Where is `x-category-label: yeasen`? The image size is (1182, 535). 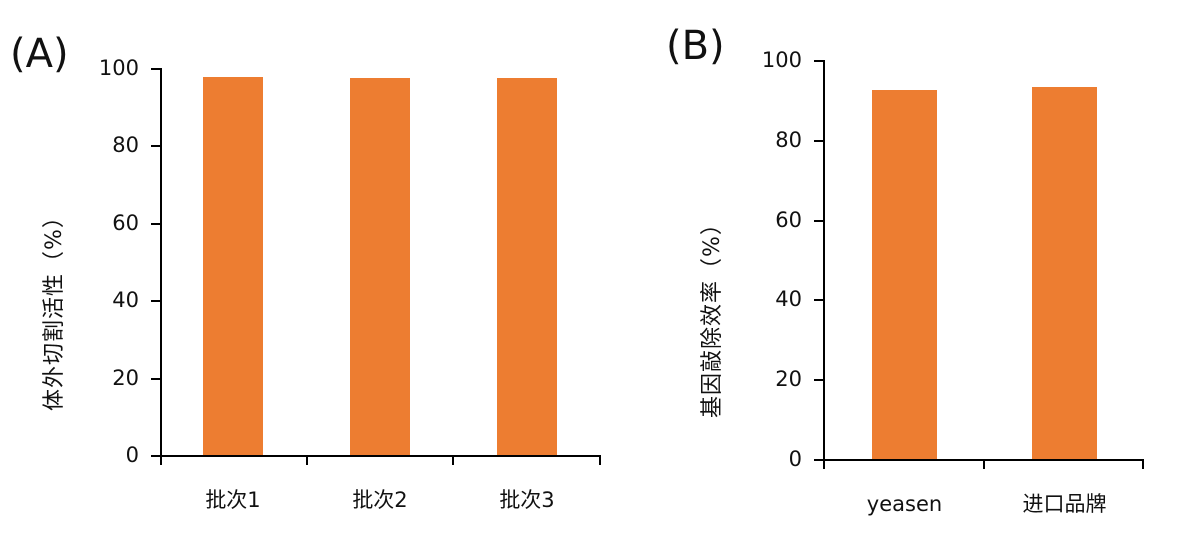 x-category-label: yeasen is located at coordinates (904, 504).